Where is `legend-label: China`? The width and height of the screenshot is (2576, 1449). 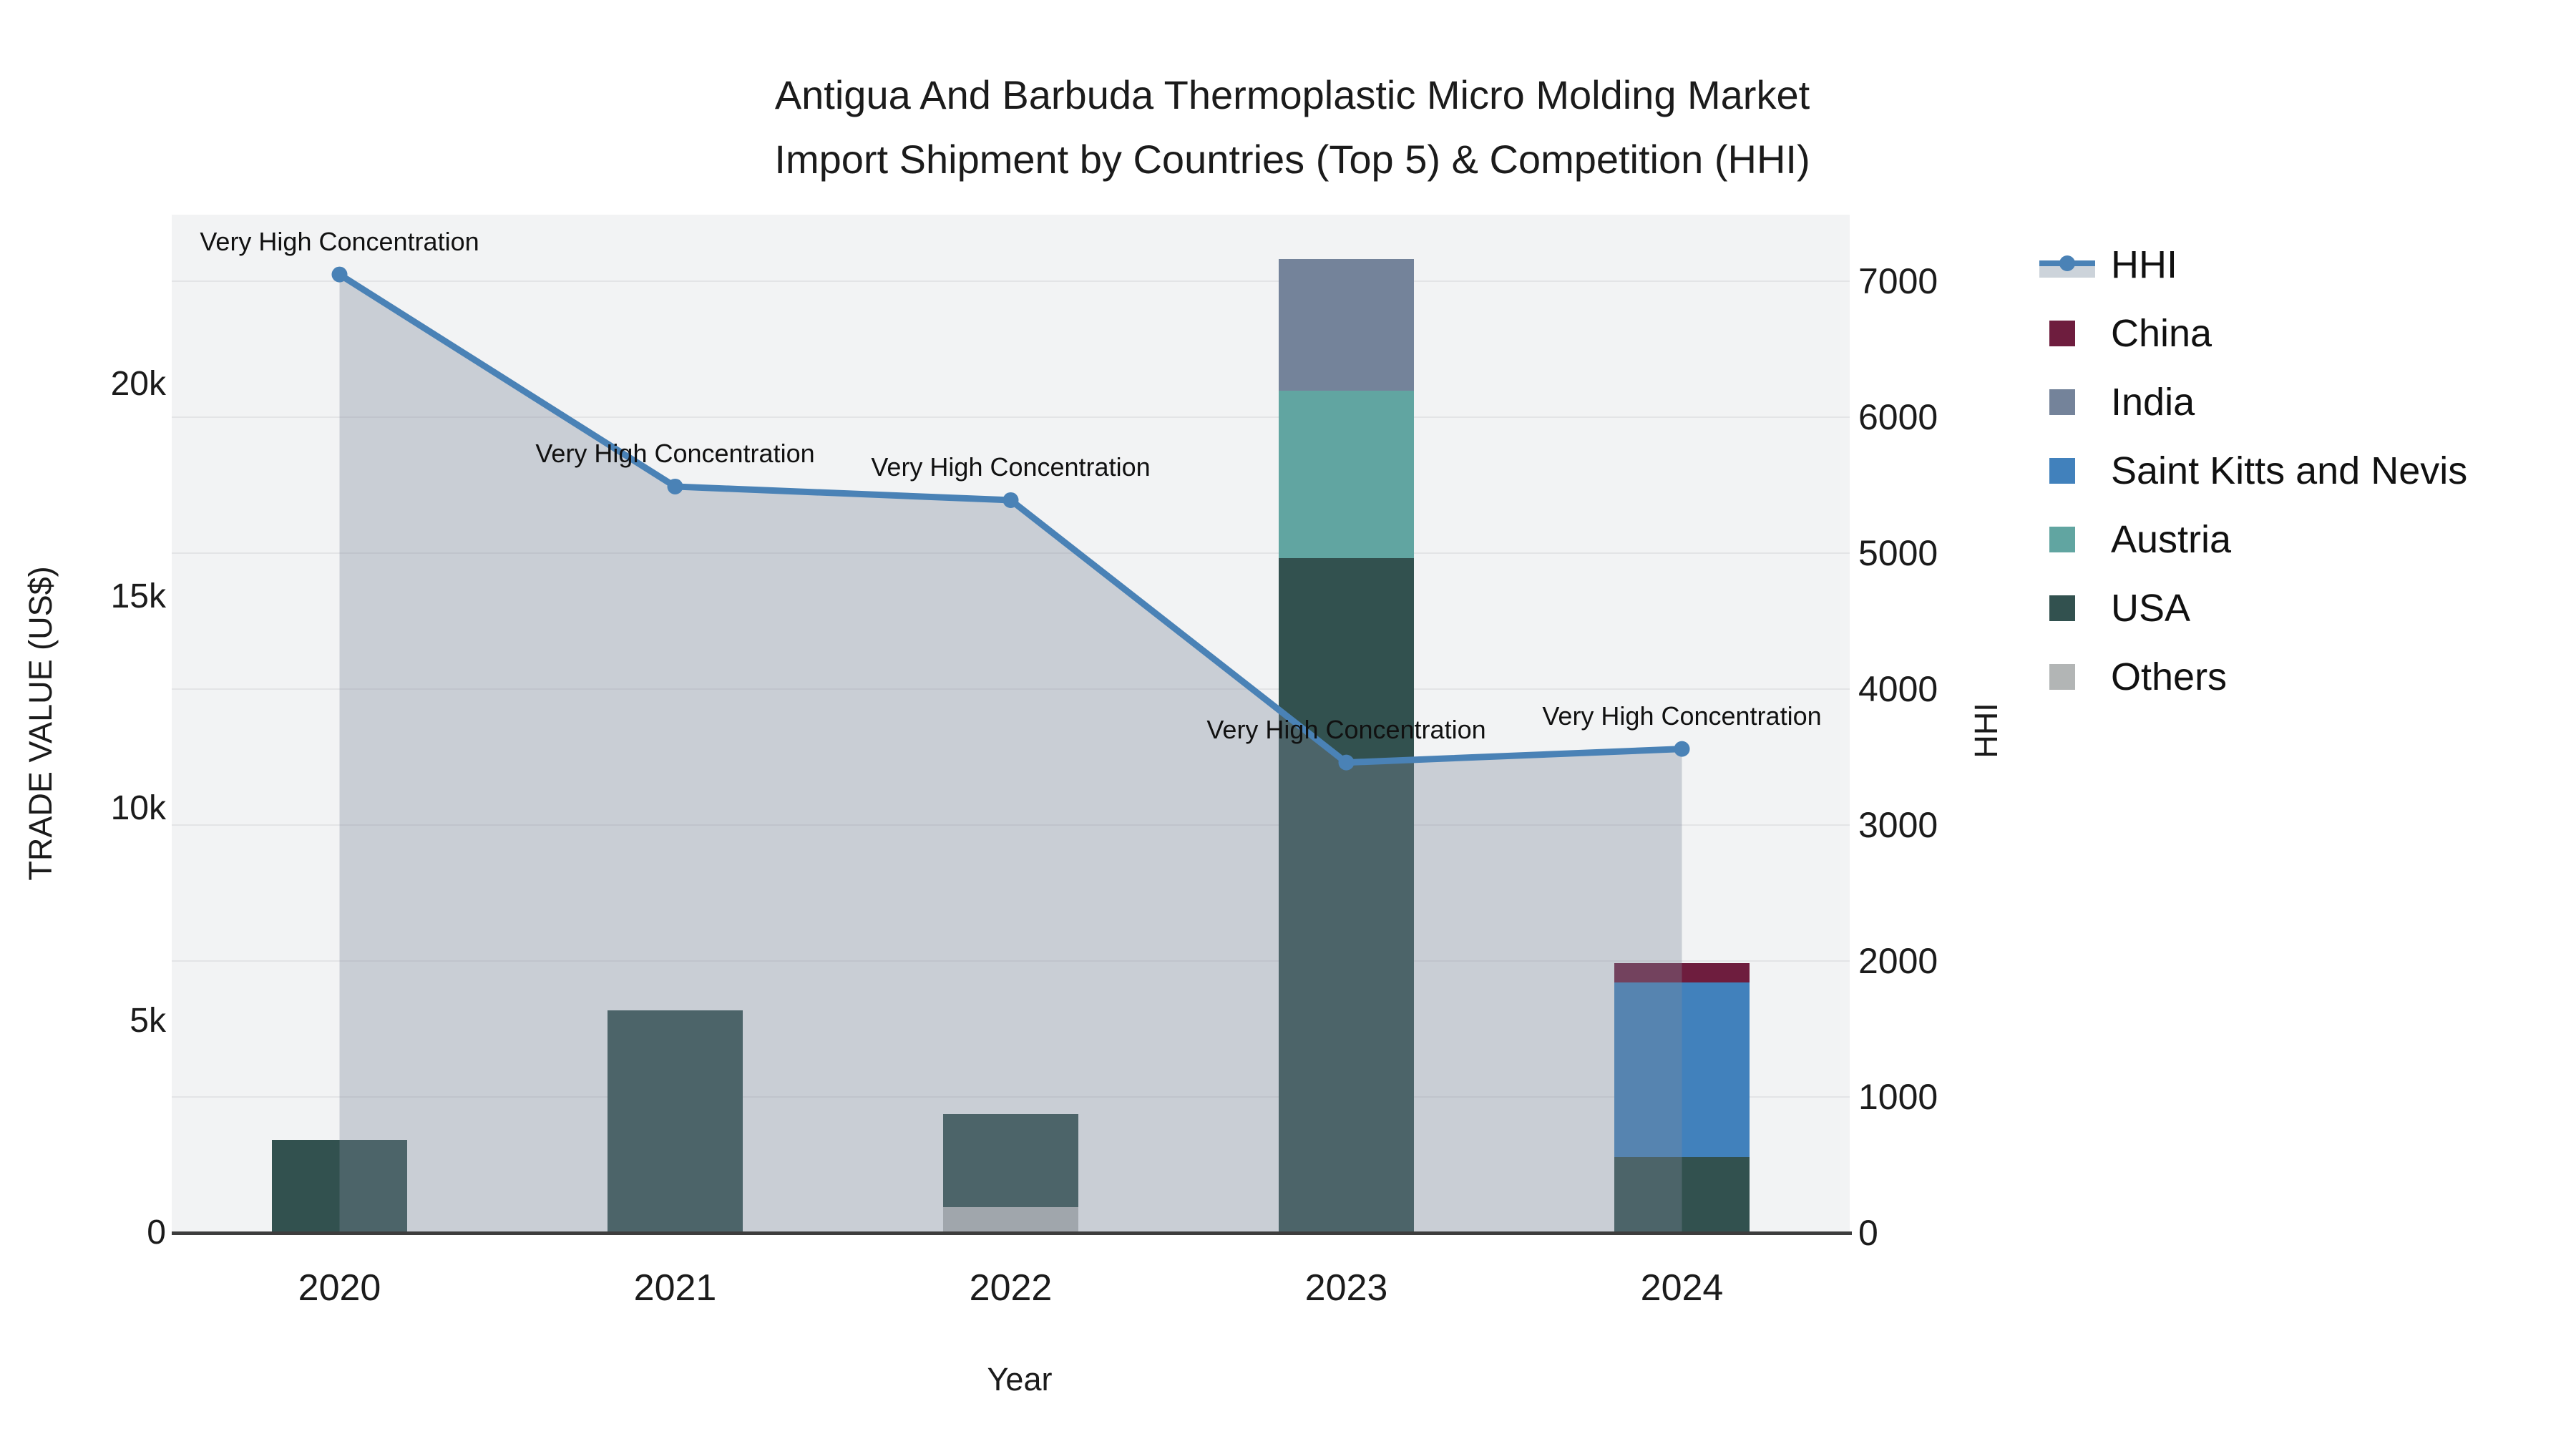
legend-label: China is located at coordinates (2161, 333).